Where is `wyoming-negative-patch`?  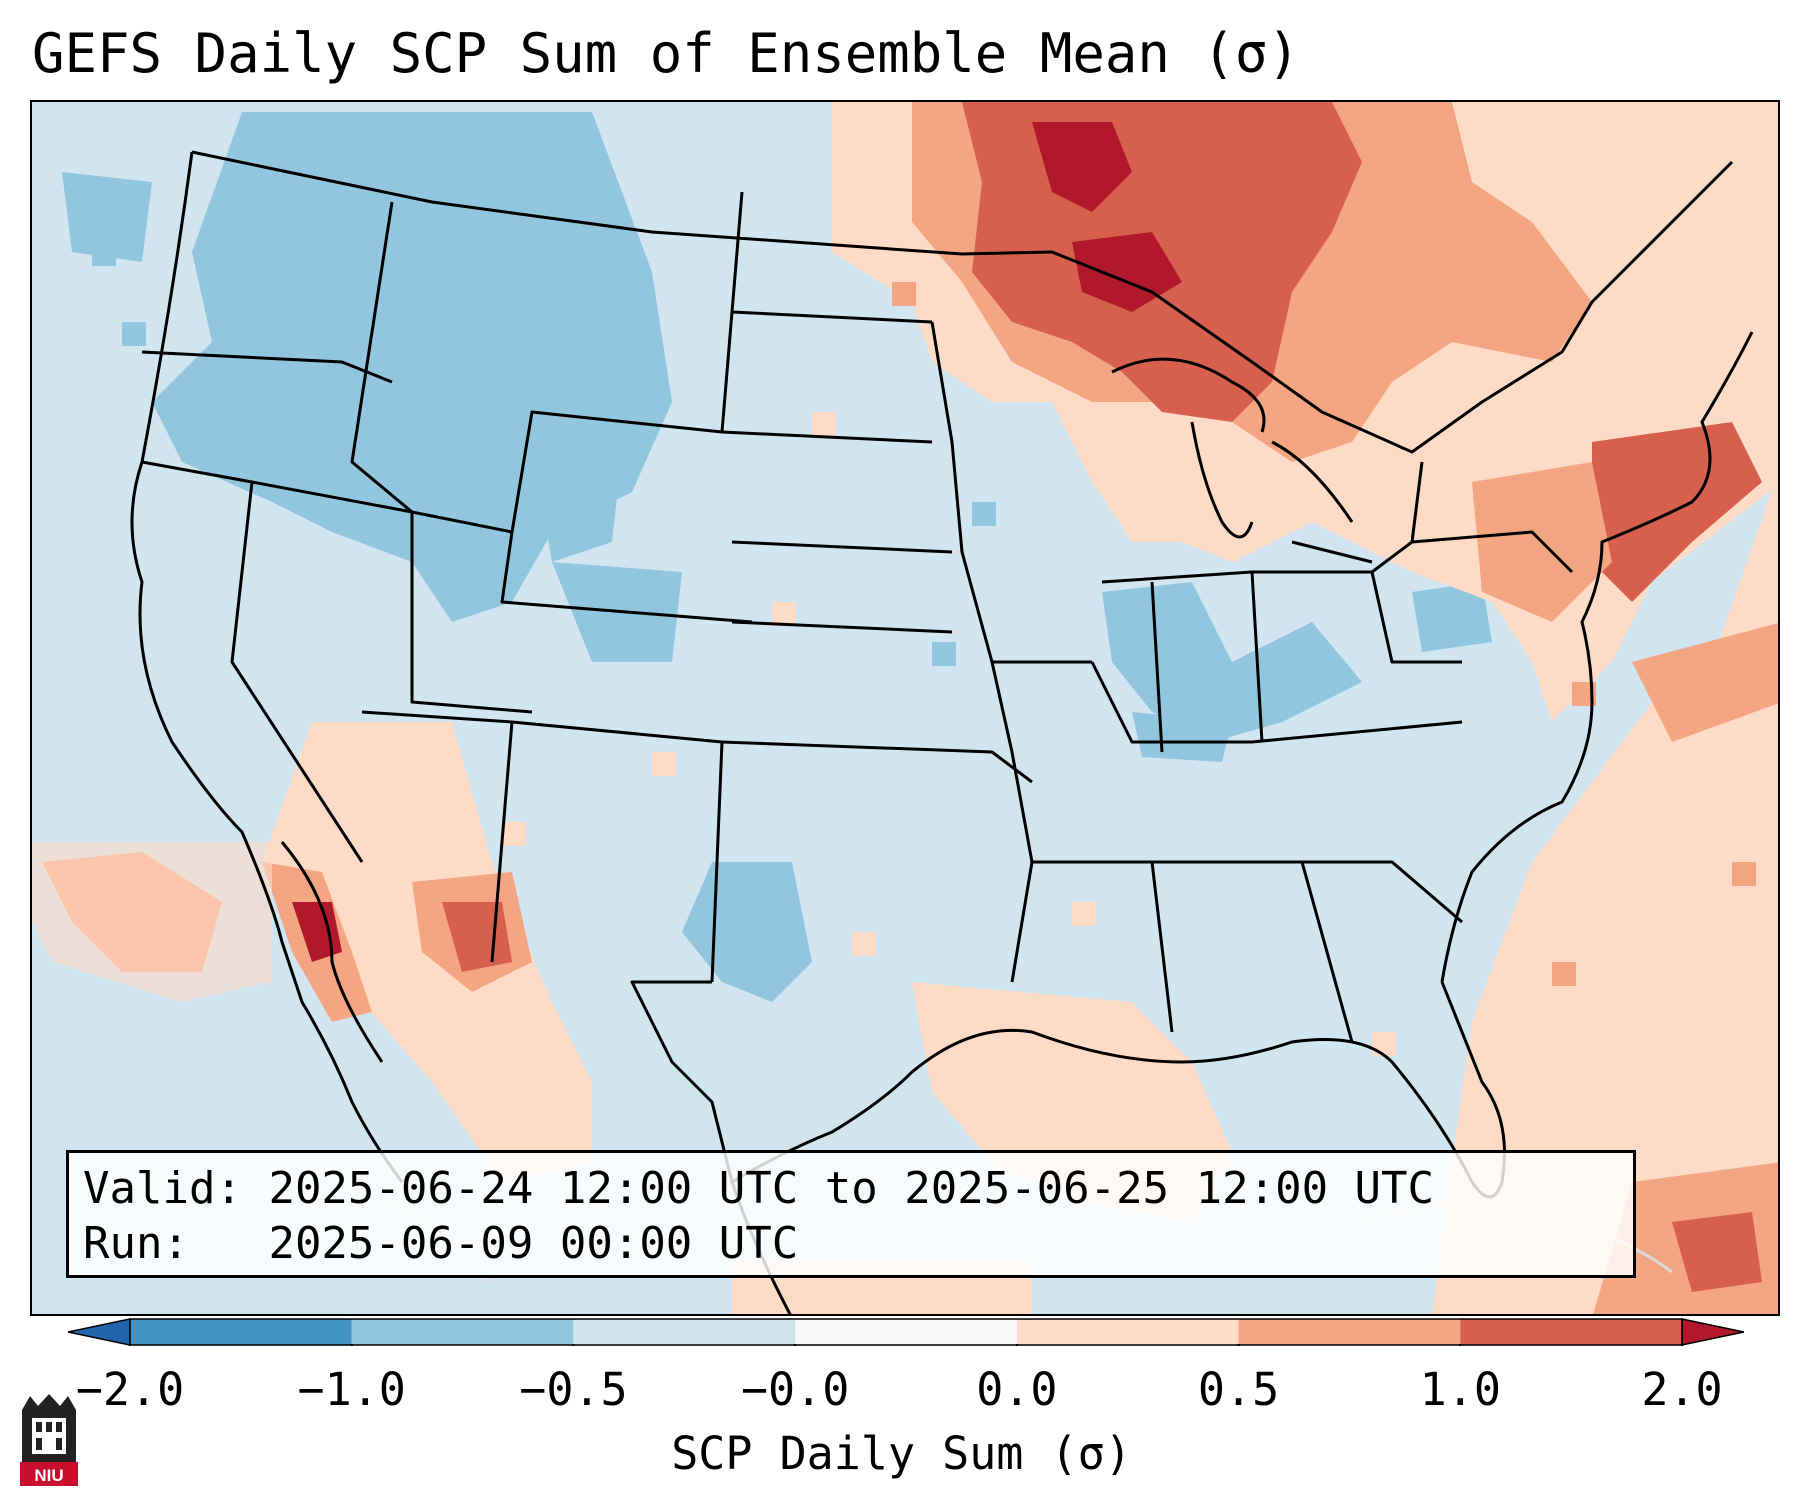
wyoming-negative-patch is located at coordinates (577, 502).